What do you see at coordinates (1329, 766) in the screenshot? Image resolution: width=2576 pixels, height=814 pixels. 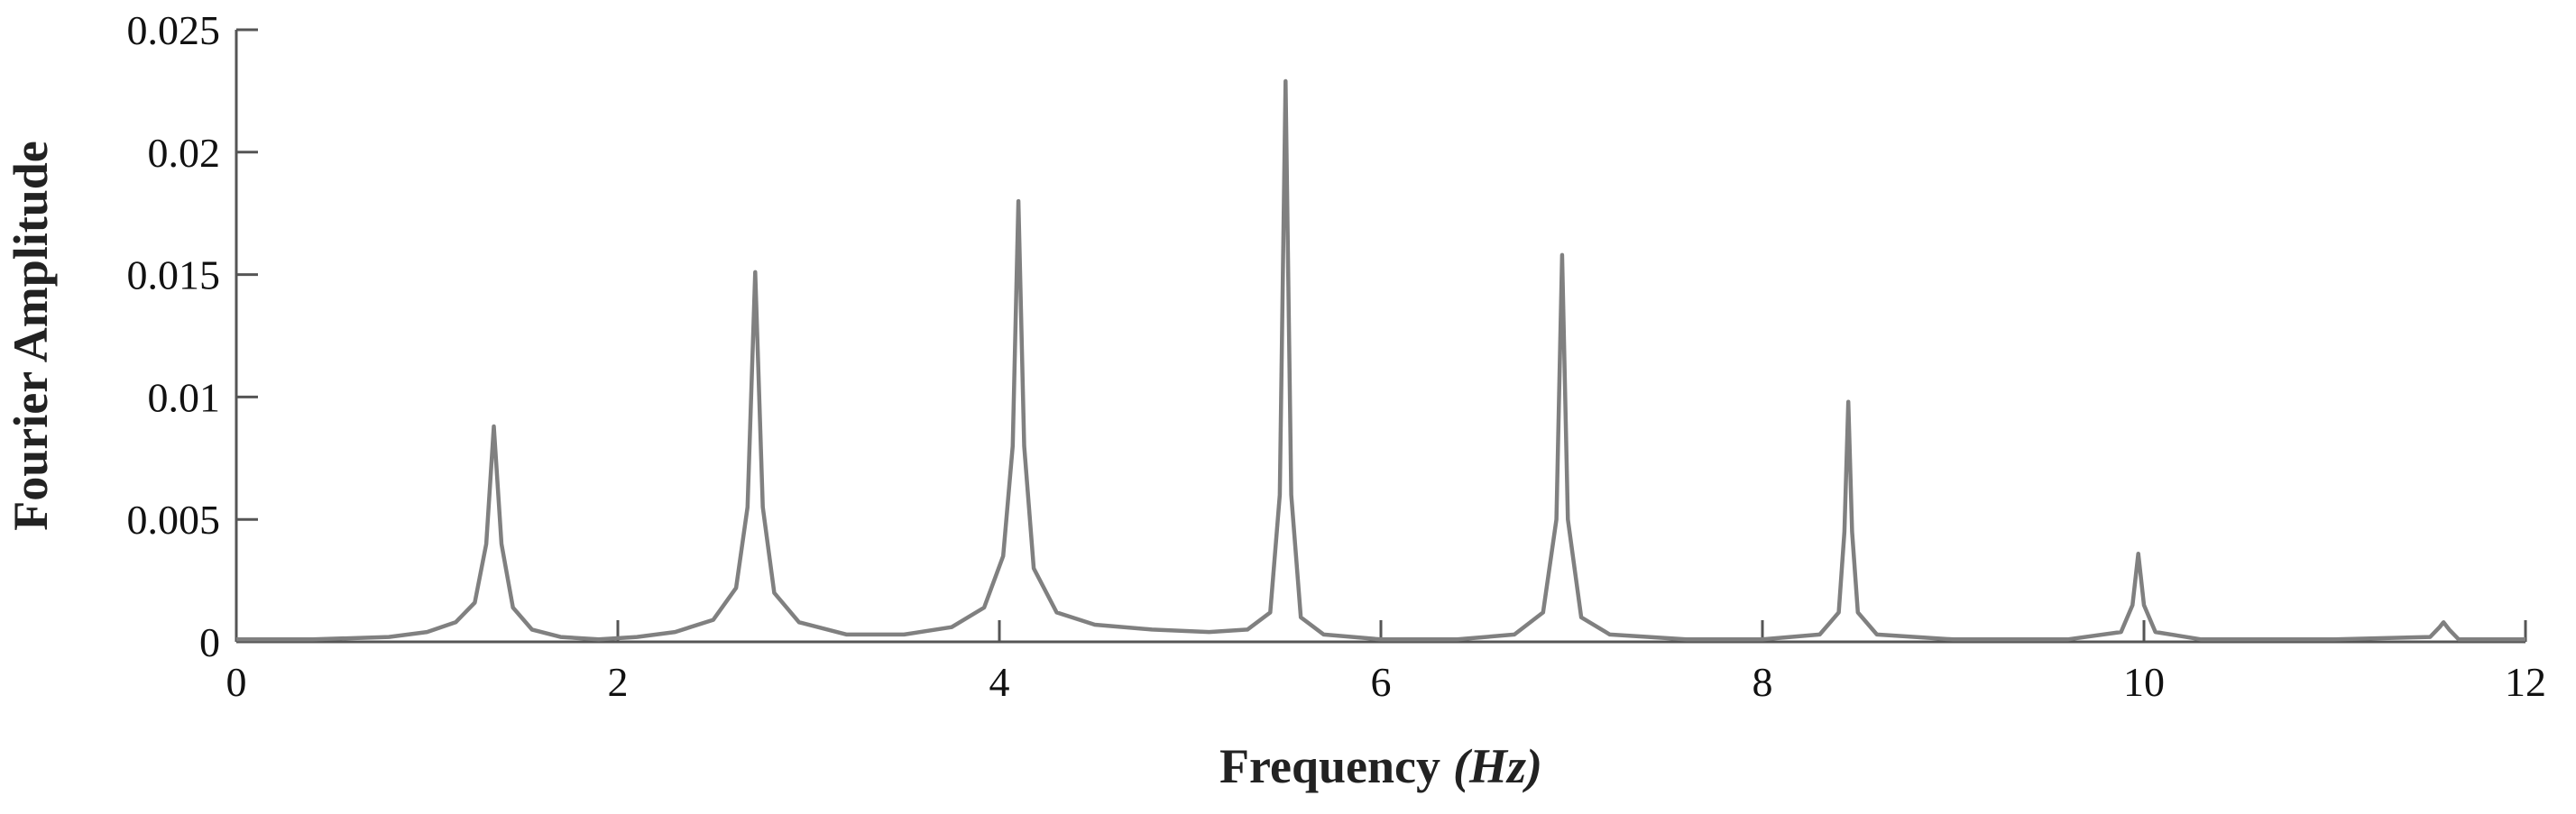 I see `x-axis-title-text: Frequency` at bounding box center [1329, 766].